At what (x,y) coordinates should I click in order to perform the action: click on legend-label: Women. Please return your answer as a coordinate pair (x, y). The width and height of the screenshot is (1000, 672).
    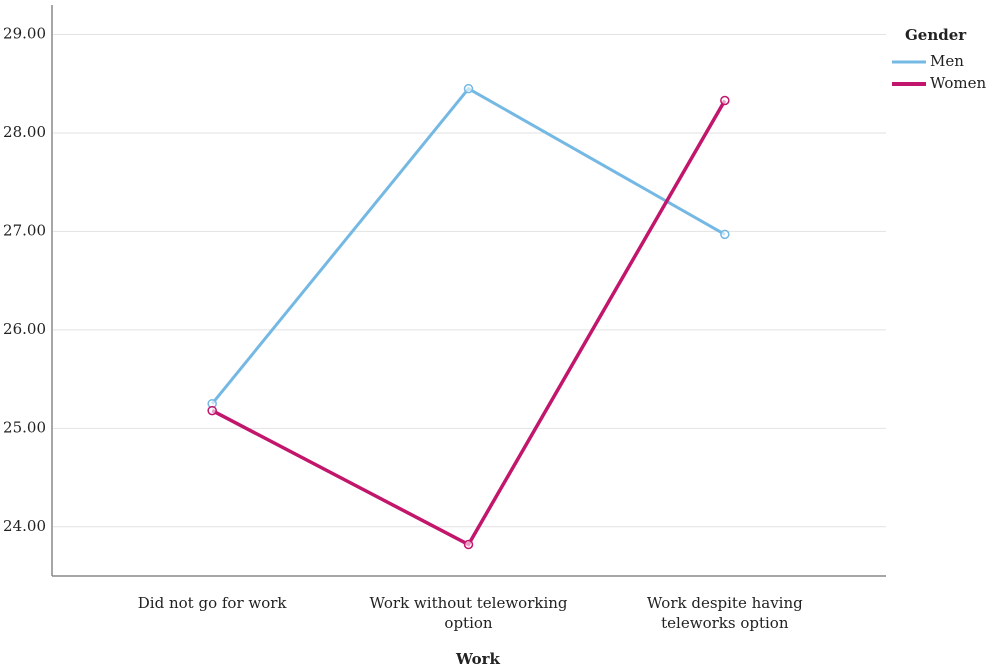
    Looking at the image, I should click on (958, 83).